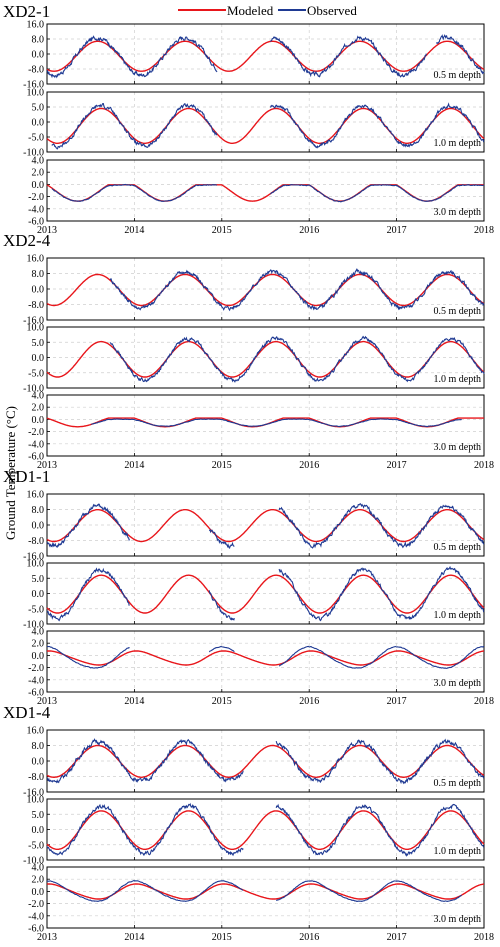  I want to click on station-title: XD2-4, so click(27, 240).